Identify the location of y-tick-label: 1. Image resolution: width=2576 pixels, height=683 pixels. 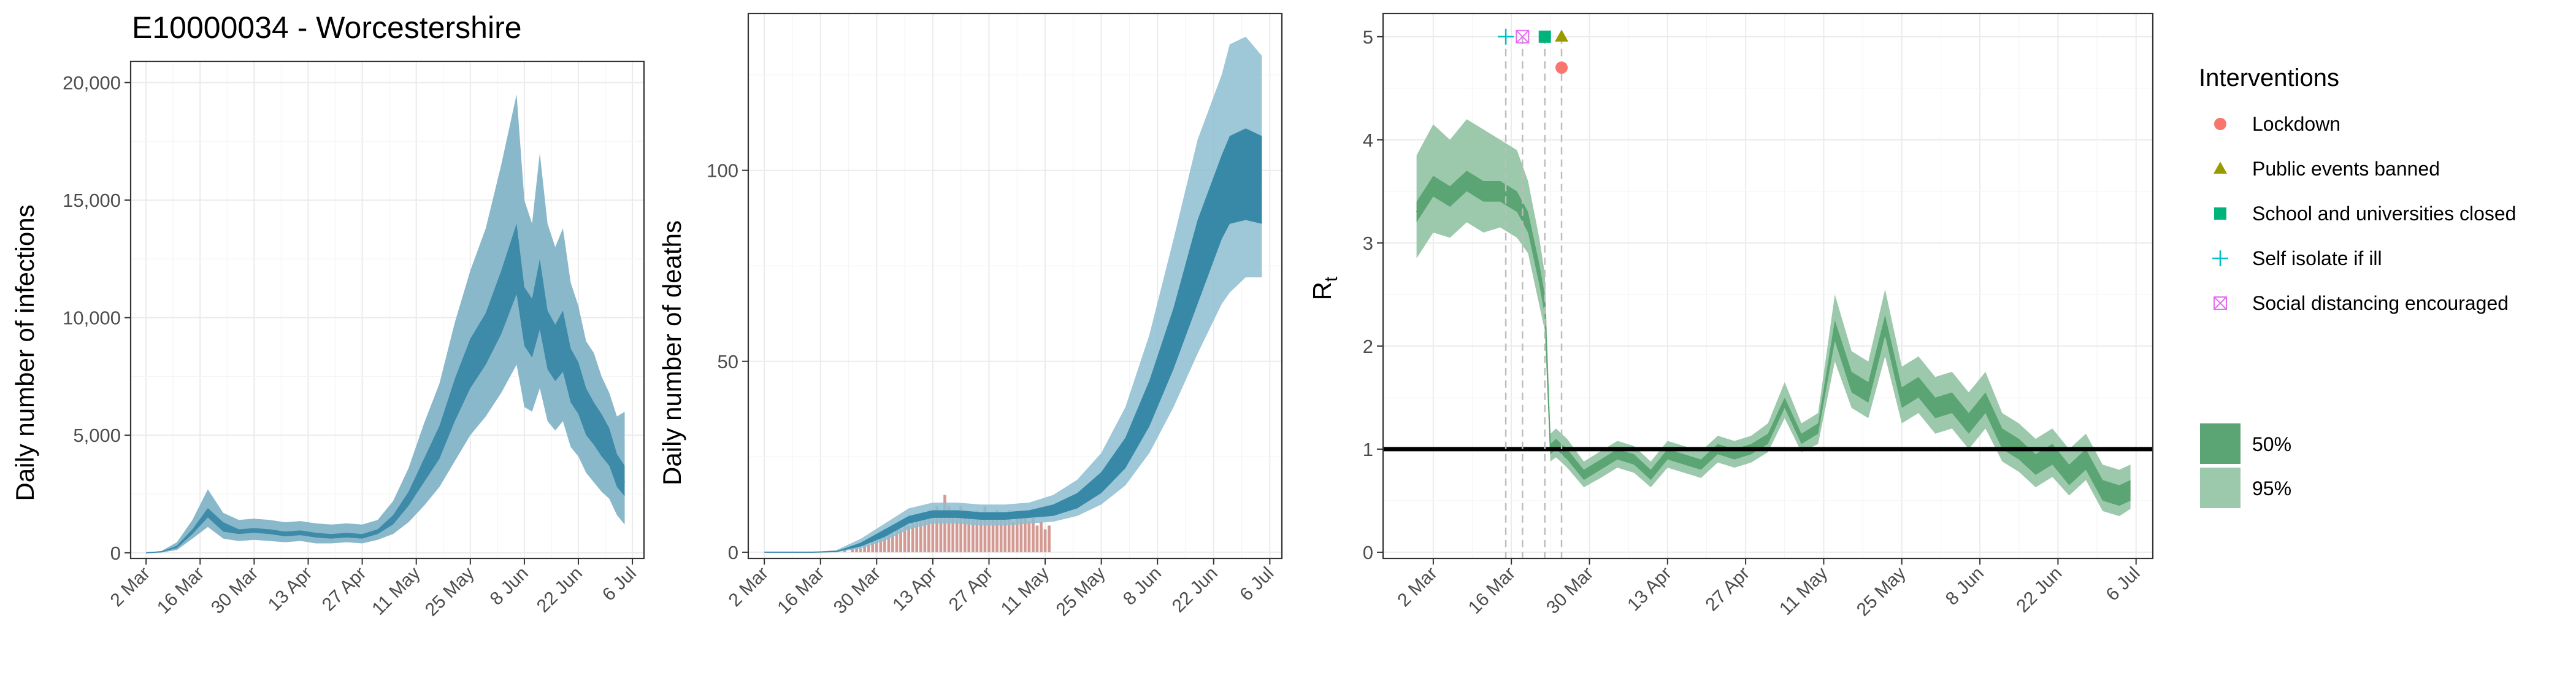
(1368, 449).